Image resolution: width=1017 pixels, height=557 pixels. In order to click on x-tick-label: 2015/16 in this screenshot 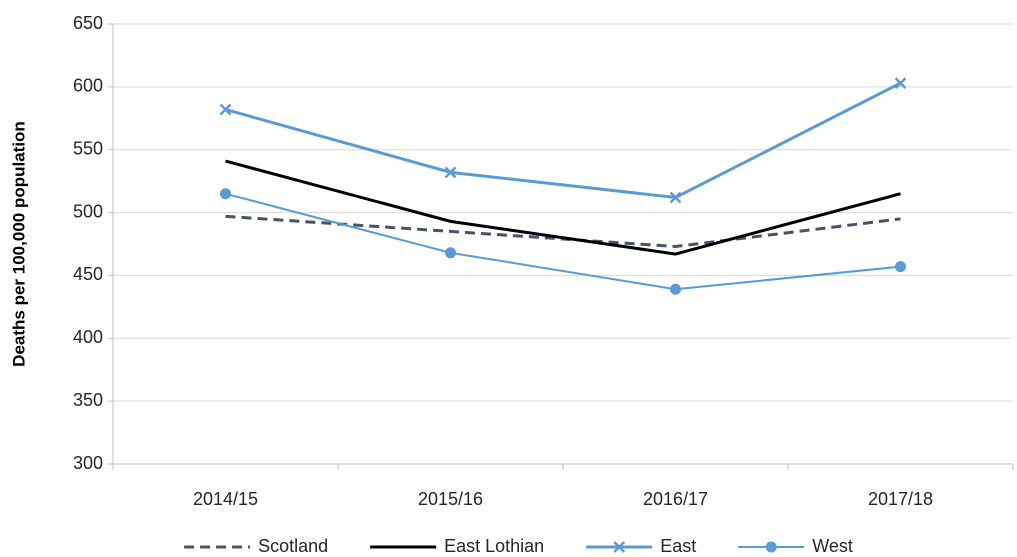, I will do `click(450, 499)`.